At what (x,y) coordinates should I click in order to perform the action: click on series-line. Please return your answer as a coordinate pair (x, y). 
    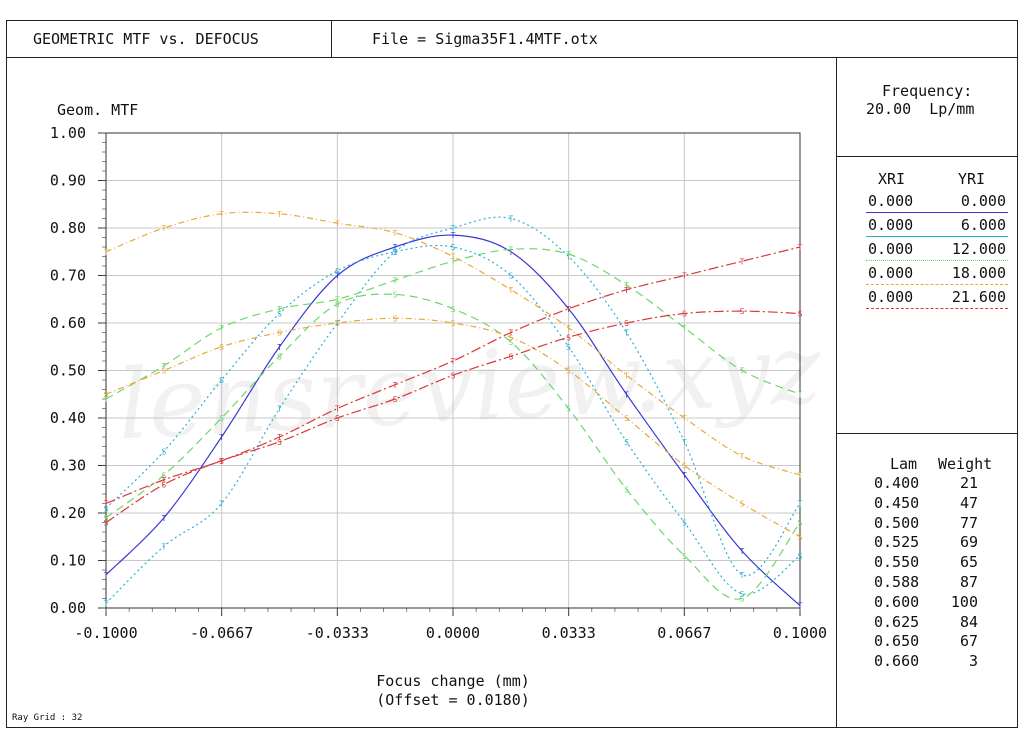
    Looking at the image, I should click on (453, 324).